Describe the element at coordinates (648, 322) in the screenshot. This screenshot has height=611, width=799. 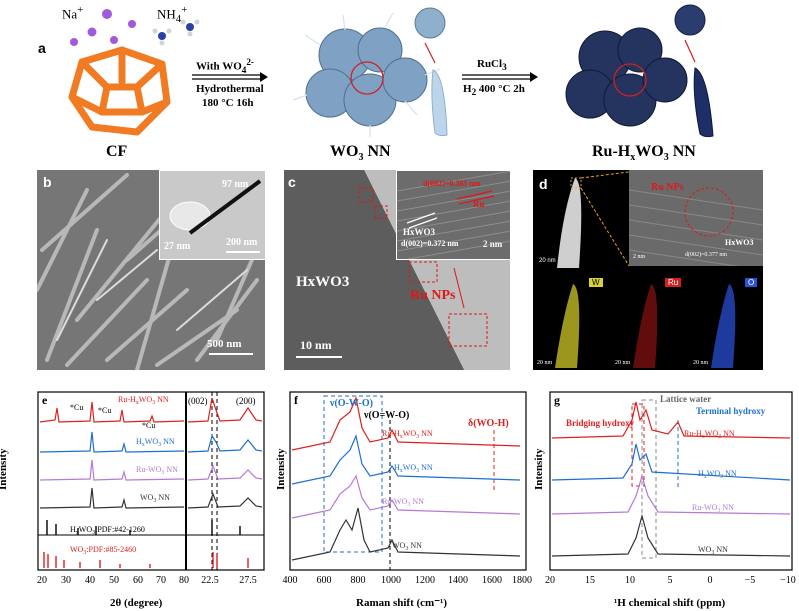
I see `eds-map-ru: Ru 20 nm` at that location.